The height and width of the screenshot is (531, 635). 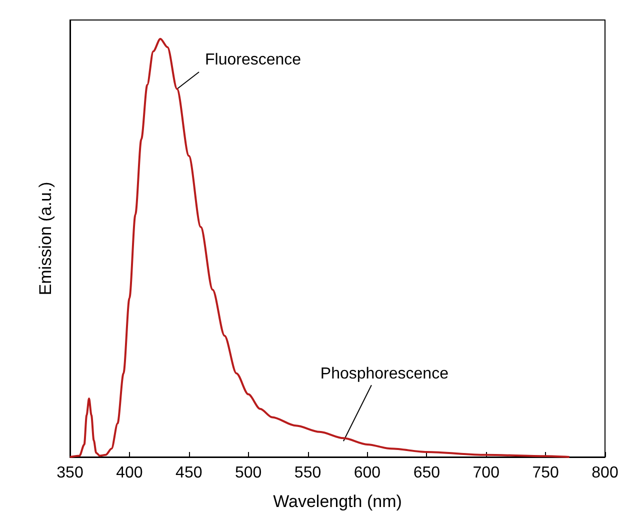 What do you see at coordinates (129, 473) in the screenshot?
I see `x-tick-label: 400` at bounding box center [129, 473].